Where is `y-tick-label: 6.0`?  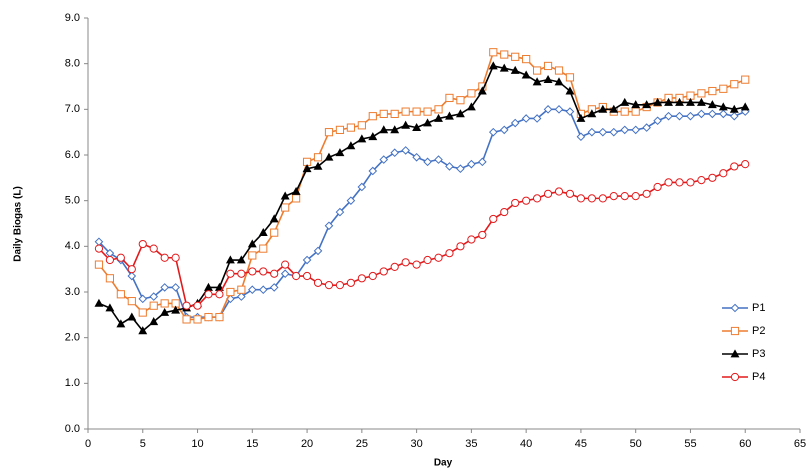
y-tick-label: 6.0 is located at coordinates (72, 155).